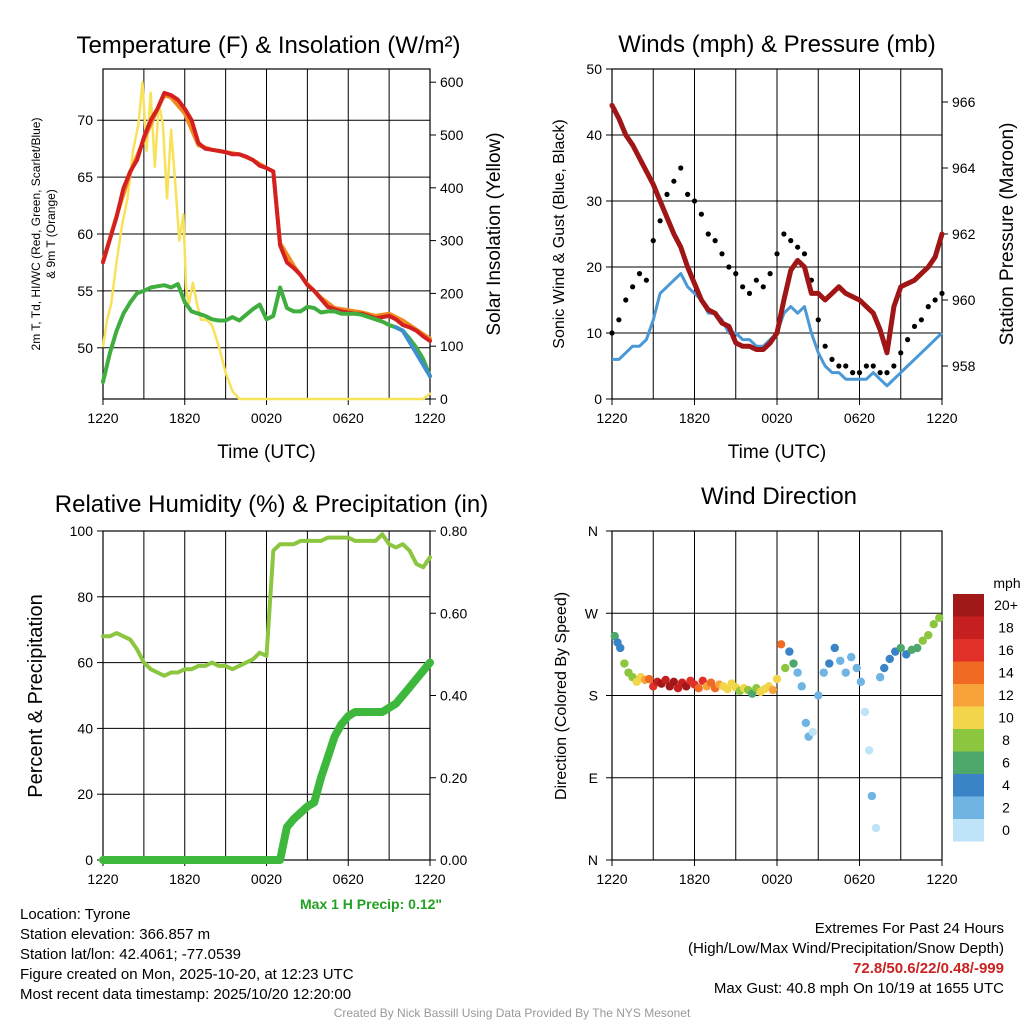 Image resolution: width=1024 pixels, height=1024 pixels. What do you see at coordinates (453, 696) in the screenshot?
I see `rh-y2-tick-label: 0.40` at bounding box center [453, 696].